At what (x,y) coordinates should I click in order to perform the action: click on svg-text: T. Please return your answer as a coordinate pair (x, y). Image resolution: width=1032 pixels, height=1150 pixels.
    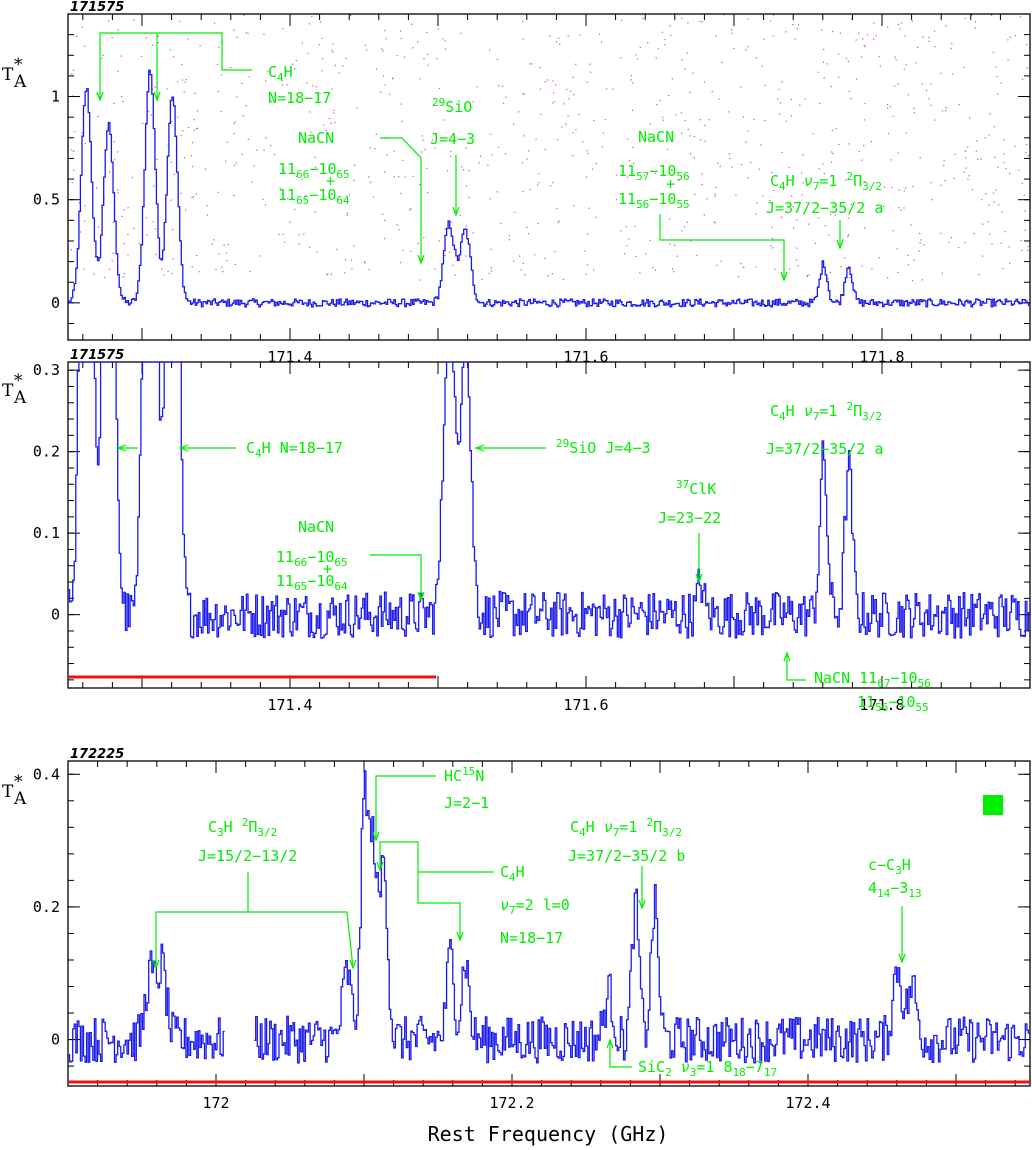
    Looking at the image, I should click on (8, 391).